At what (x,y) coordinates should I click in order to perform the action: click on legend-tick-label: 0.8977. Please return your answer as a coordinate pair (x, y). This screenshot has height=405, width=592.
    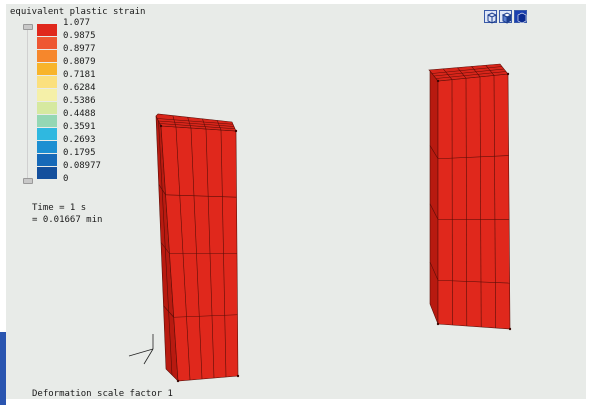
    Looking at the image, I should click on (79, 49).